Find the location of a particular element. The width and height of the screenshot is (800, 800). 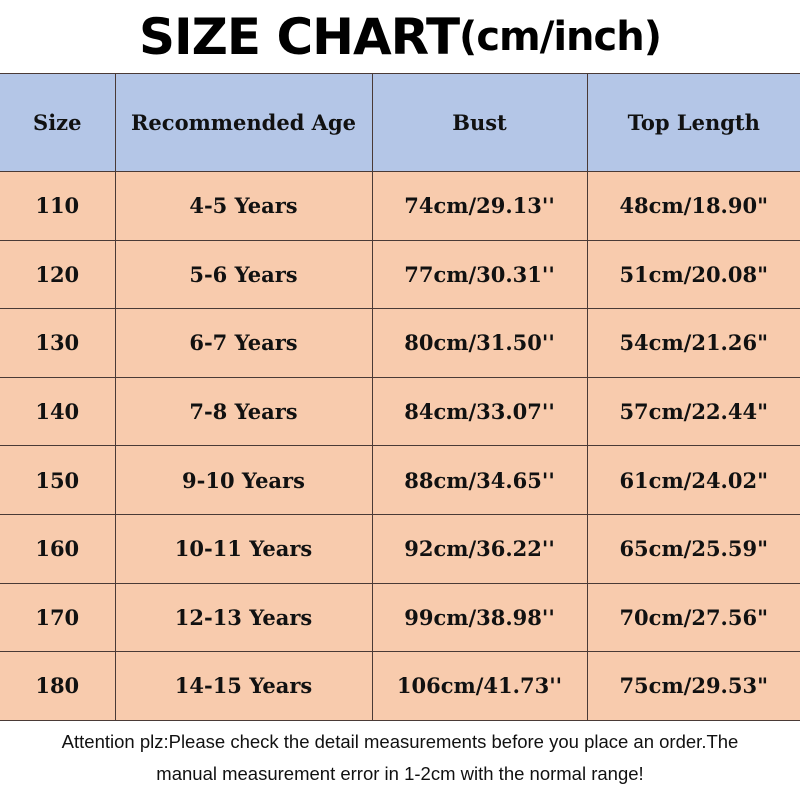

cell-size: 120 is located at coordinates (58, 274).